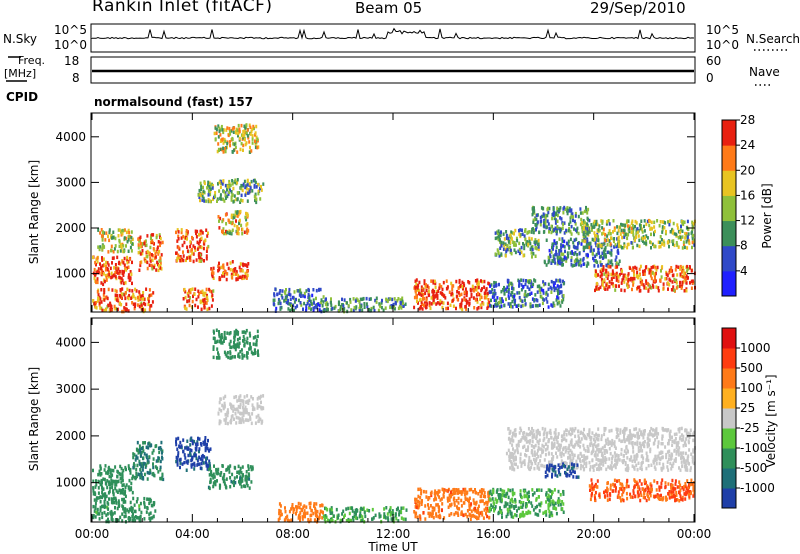 The width and height of the screenshot is (800, 554). What do you see at coordinates (729, 158) in the screenshot?
I see `colorbar-segment` at bounding box center [729, 158].